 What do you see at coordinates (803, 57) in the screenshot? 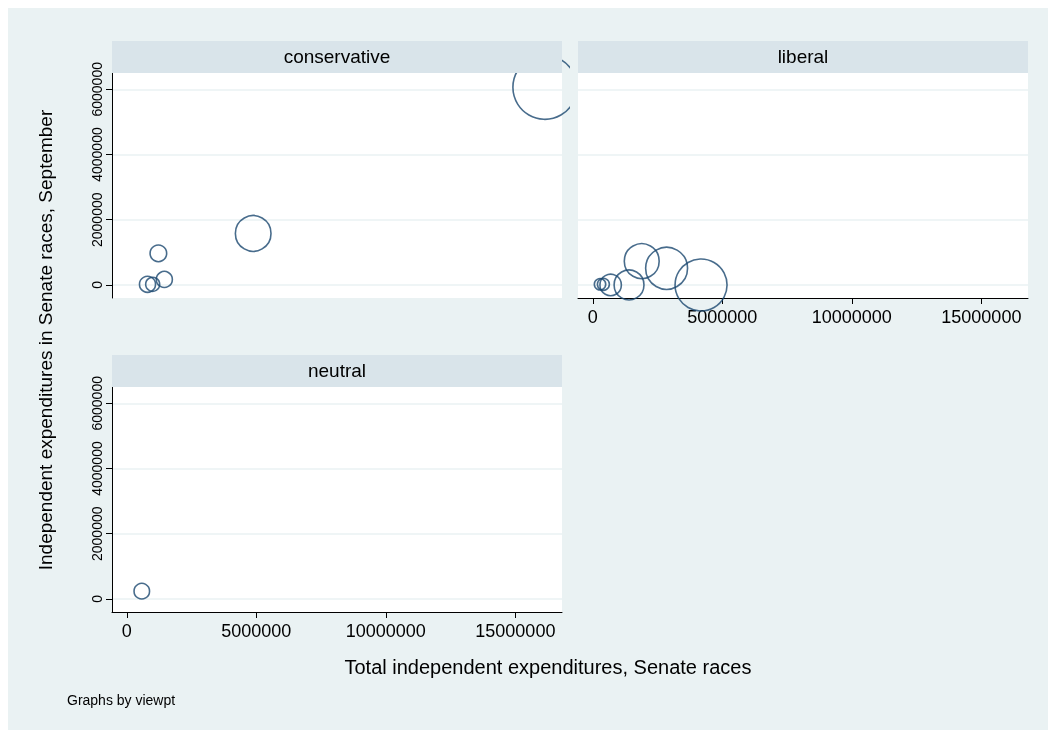
I see `chart-title: liberal` at bounding box center [803, 57].